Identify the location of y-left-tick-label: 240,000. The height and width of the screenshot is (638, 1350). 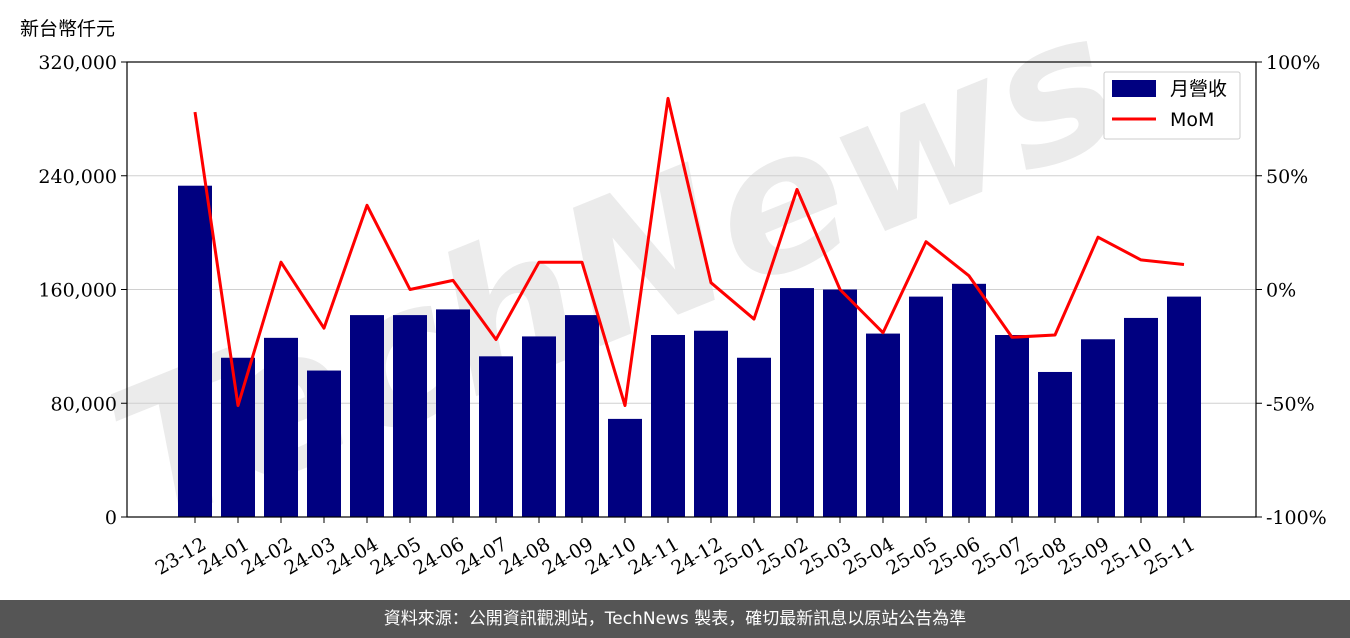
(77, 177).